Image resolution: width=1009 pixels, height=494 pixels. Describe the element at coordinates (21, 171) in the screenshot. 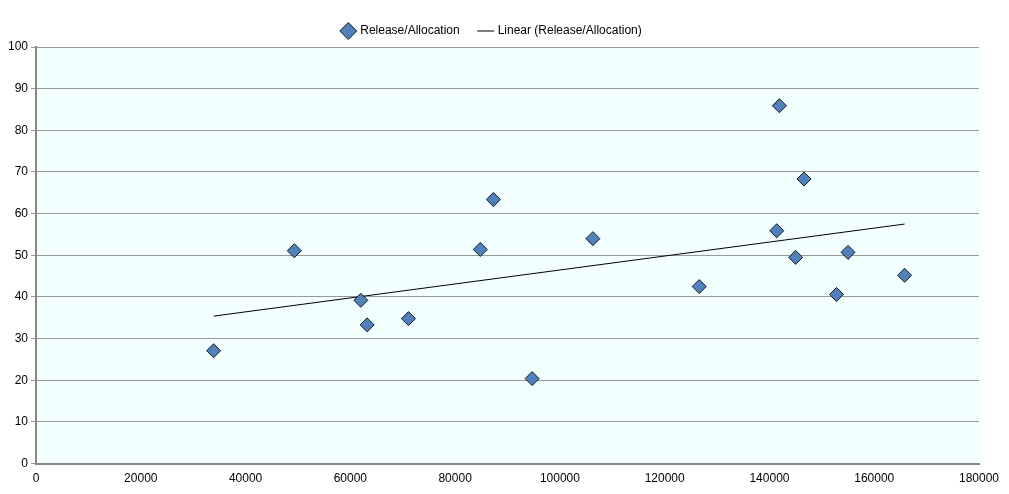

I see `y-tick-label: 70` at that location.